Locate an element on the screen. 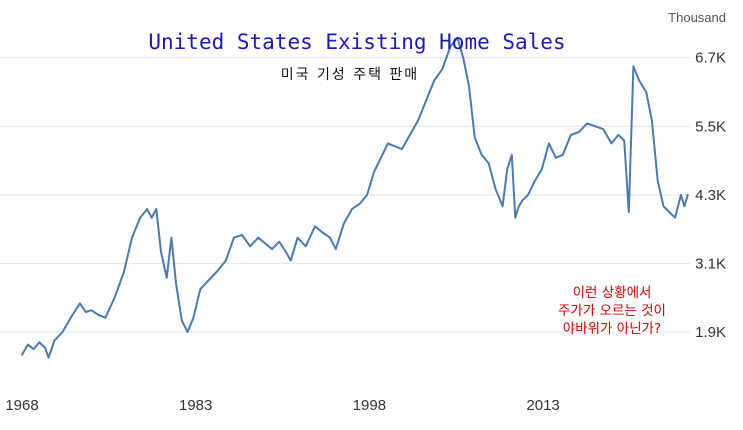  annotation-line-2: 주가가 오르는 것이 is located at coordinates (612, 311).